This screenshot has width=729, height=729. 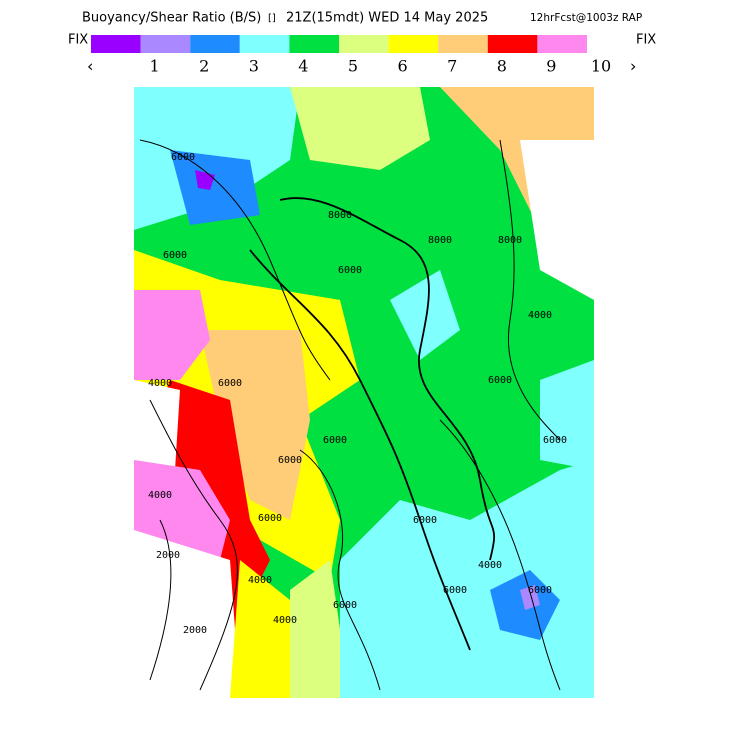 What do you see at coordinates (586, 18) in the screenshot?
I see `forecast-info: 12hrFcst@1003z RAP` at bounding box center [586, 18].